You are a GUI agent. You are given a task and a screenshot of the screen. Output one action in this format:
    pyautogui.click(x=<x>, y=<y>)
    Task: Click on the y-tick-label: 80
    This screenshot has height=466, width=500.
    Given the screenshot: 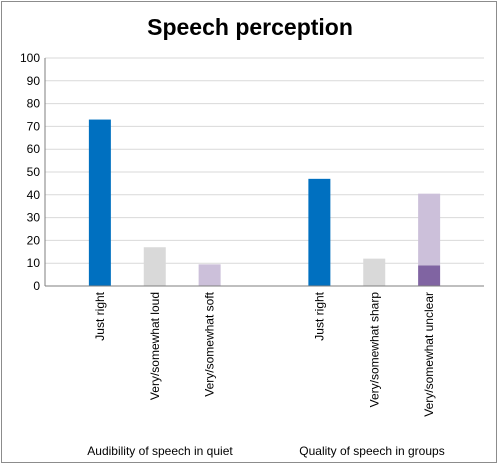 What is the action you would take?
    pyautogui.click(x=34, y=104)
    